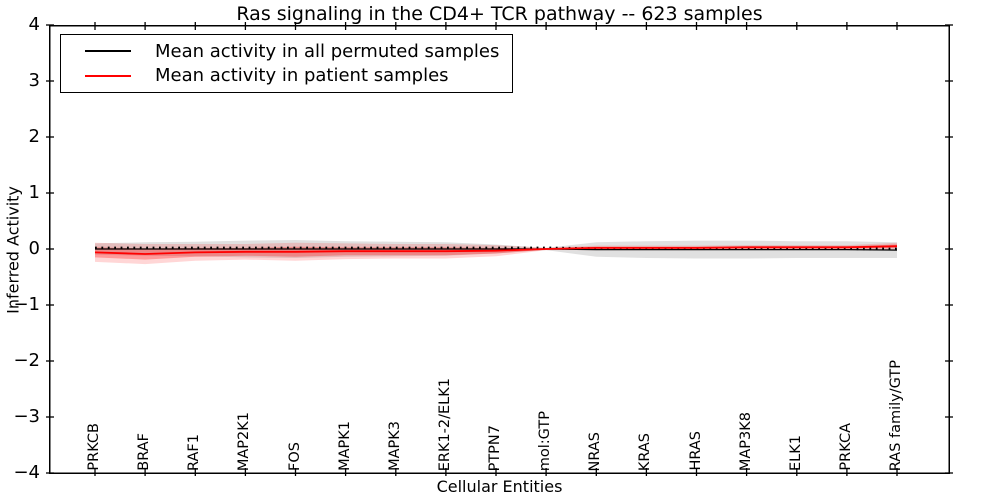 The width and height of the screenshot is (1000, 500). Describe the element at coordinates (34, 24) in the screenshot. I see `y-tick-label: 4` at that location.